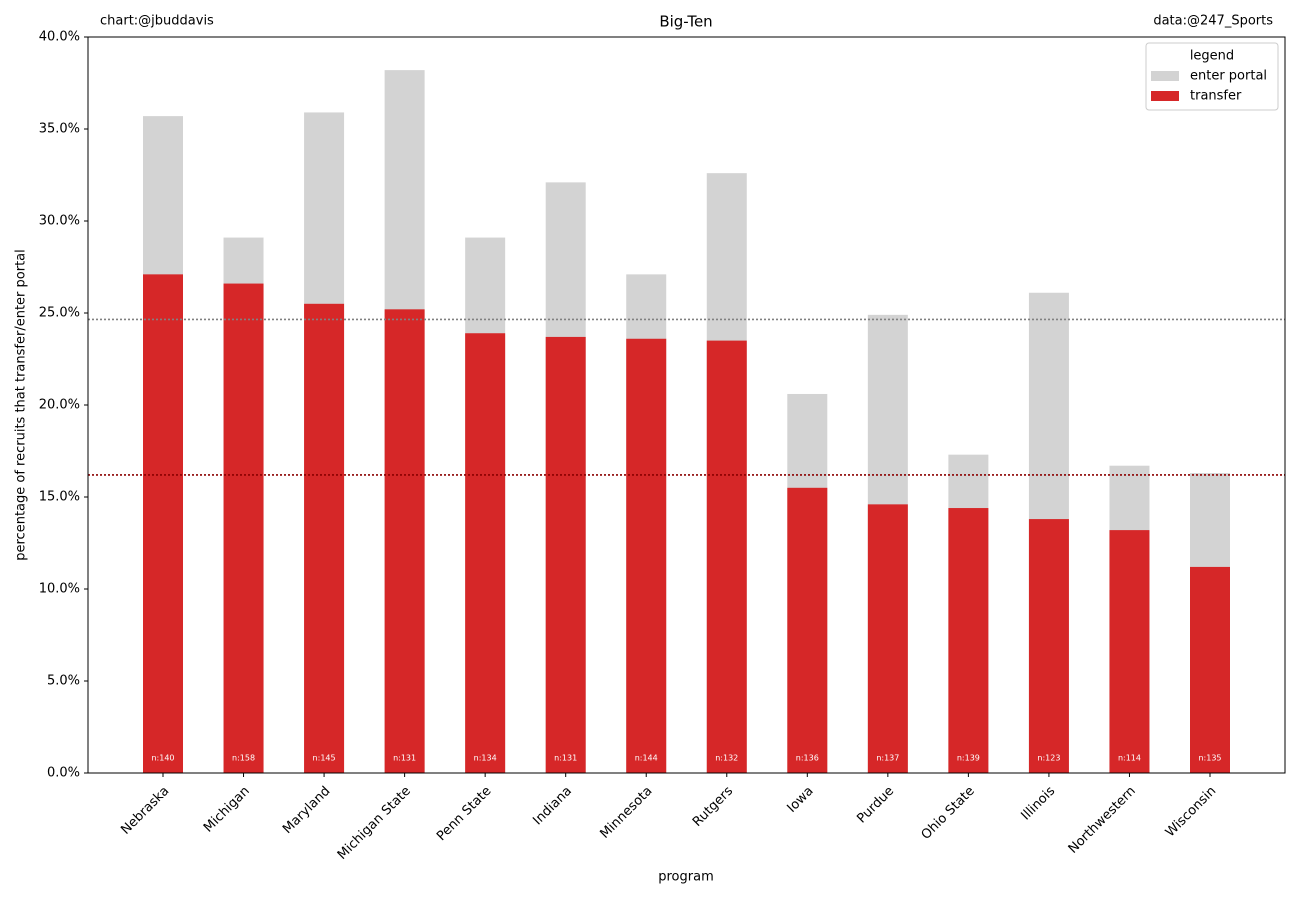 The image size is (1300, 900). I want to click on x-tick-label: Purdue, so click(875, 805).